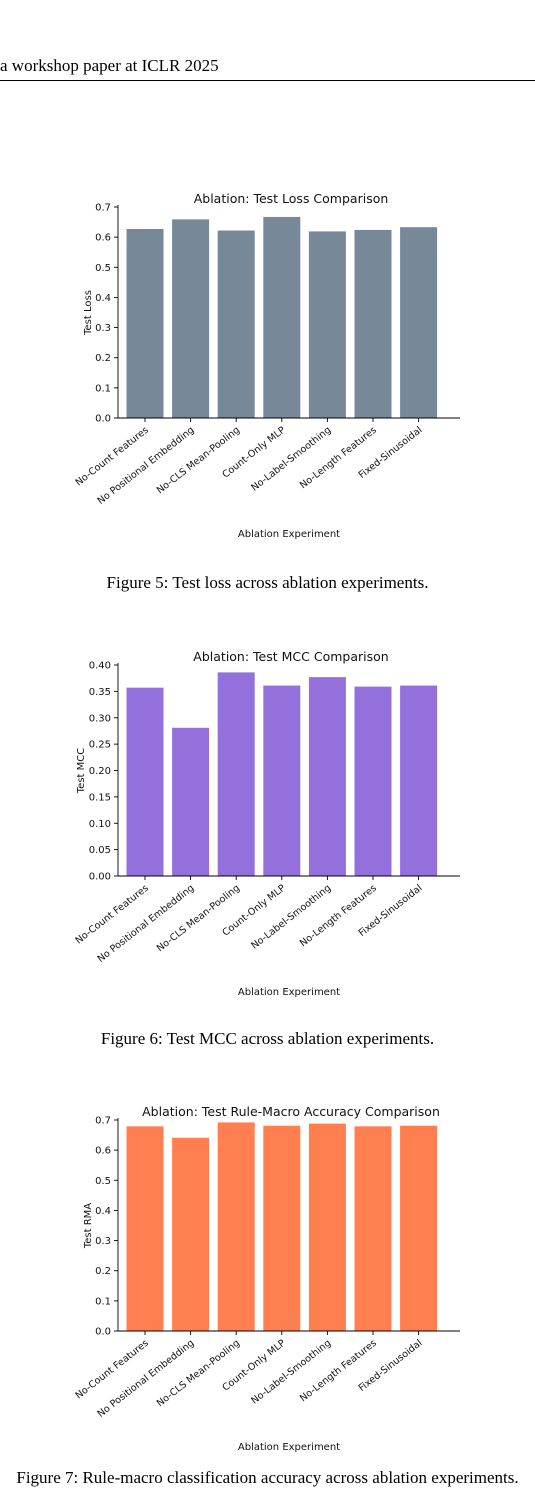 The width and height of the screenshot is (535, 1488). I want to click on y-axis-label: Test MCC, so click(81, 771).